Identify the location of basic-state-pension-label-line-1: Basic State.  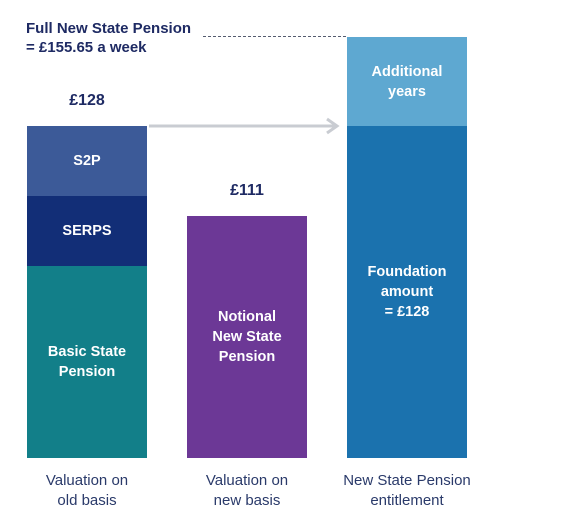
(87, 352).